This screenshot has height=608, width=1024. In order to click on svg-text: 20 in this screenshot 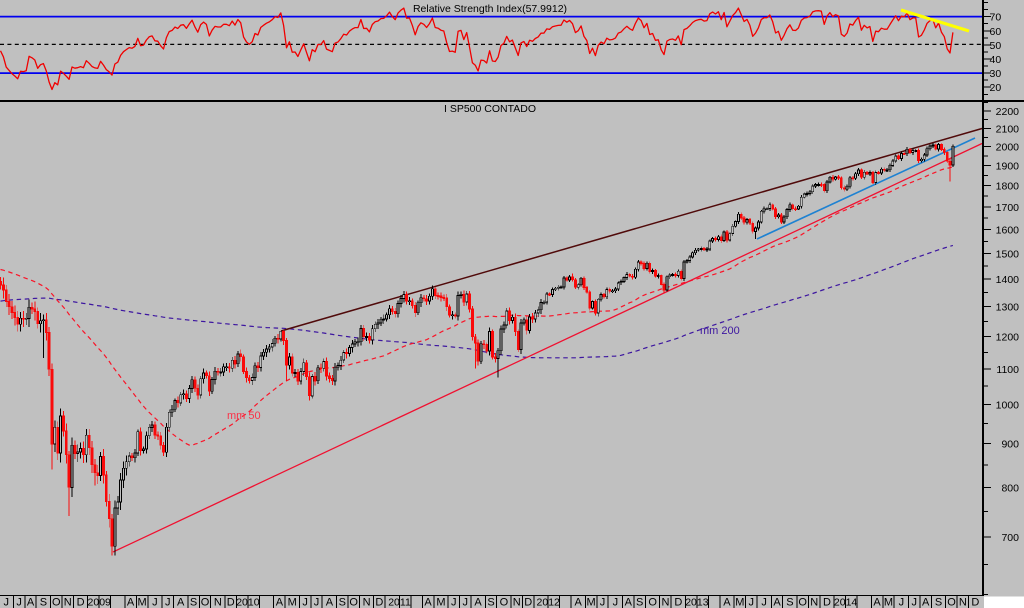, I will do `click(996, 88)`.